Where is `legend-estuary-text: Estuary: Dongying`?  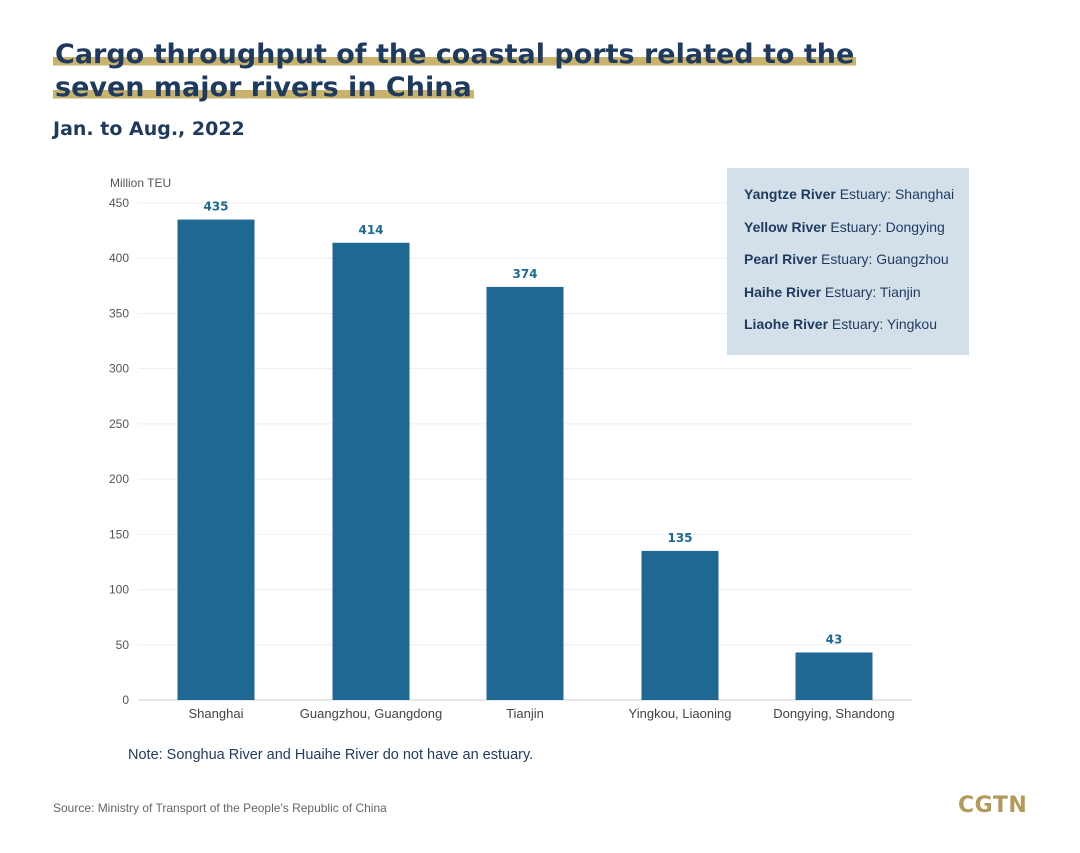
legend-estuary-text: Estuary: Dongying is located at coordinates (885, 226).